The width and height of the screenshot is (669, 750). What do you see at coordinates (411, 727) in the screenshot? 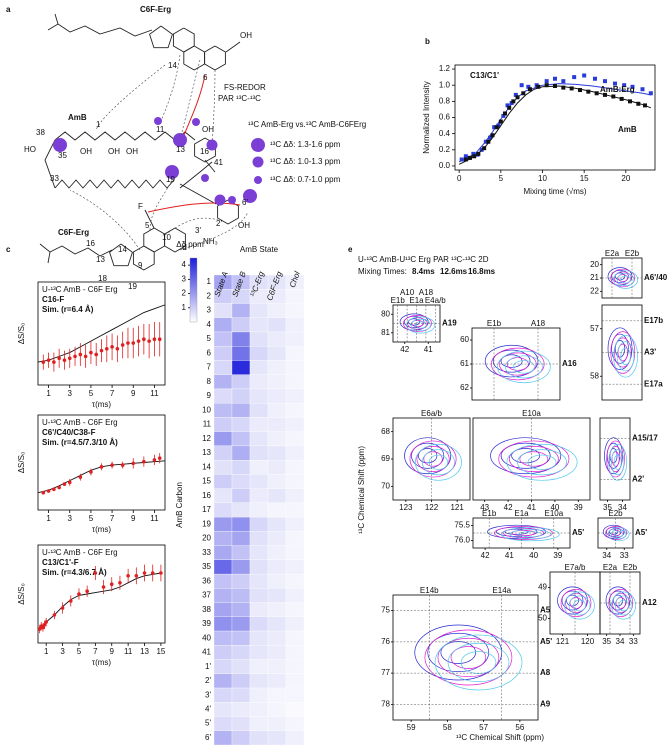
I see `x-tick-label: 59` at bounding box center [411, 727].